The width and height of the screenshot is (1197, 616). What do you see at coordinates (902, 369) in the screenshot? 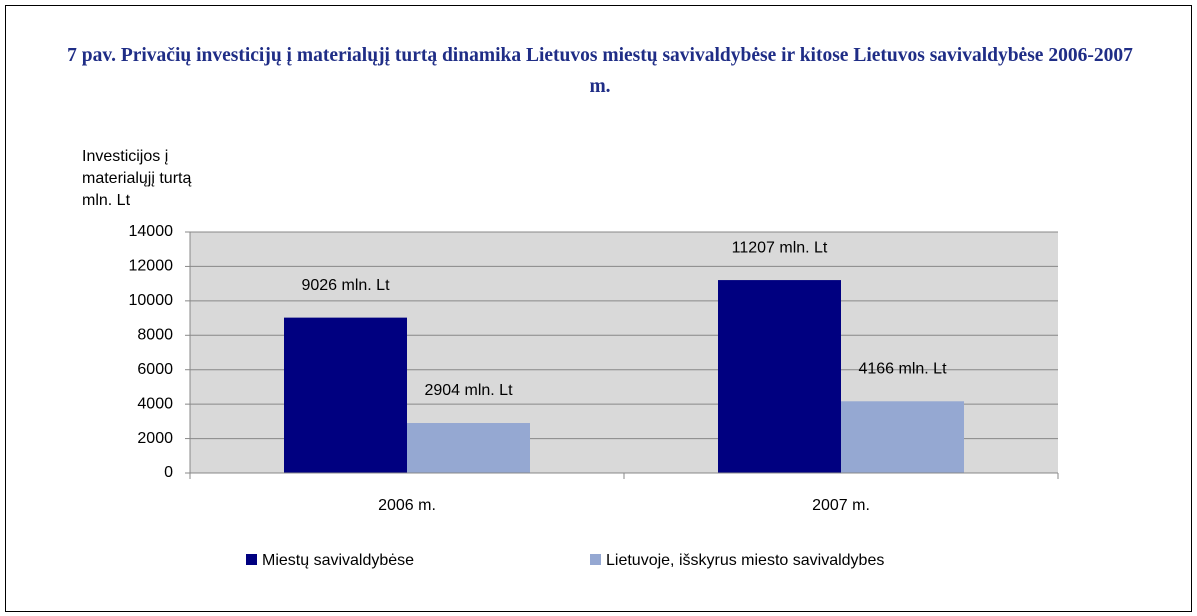
I see `data-label: 4166 mln. Lt` at bounding box center [902, 369].